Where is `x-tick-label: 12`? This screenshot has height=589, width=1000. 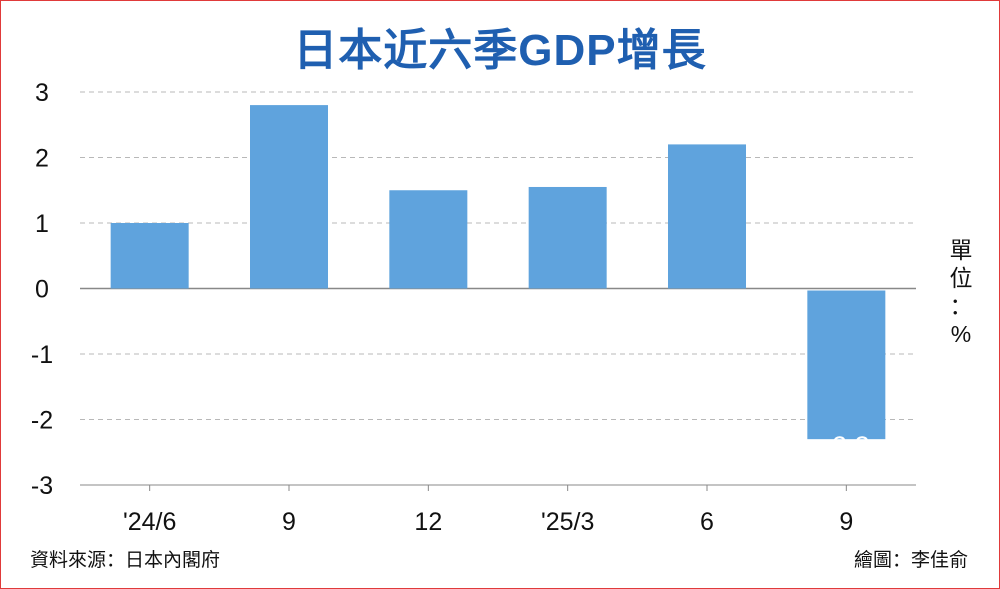
x-tick-label: 12 is located at coordinates (428, 522).